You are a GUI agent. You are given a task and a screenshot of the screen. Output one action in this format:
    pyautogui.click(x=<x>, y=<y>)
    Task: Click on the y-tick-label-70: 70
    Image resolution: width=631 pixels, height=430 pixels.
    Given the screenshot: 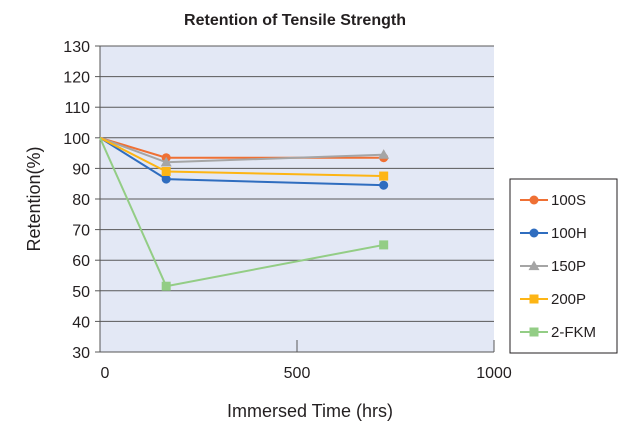 What is the action you would take?
    pyautogui.click(x=81, y=231)
    